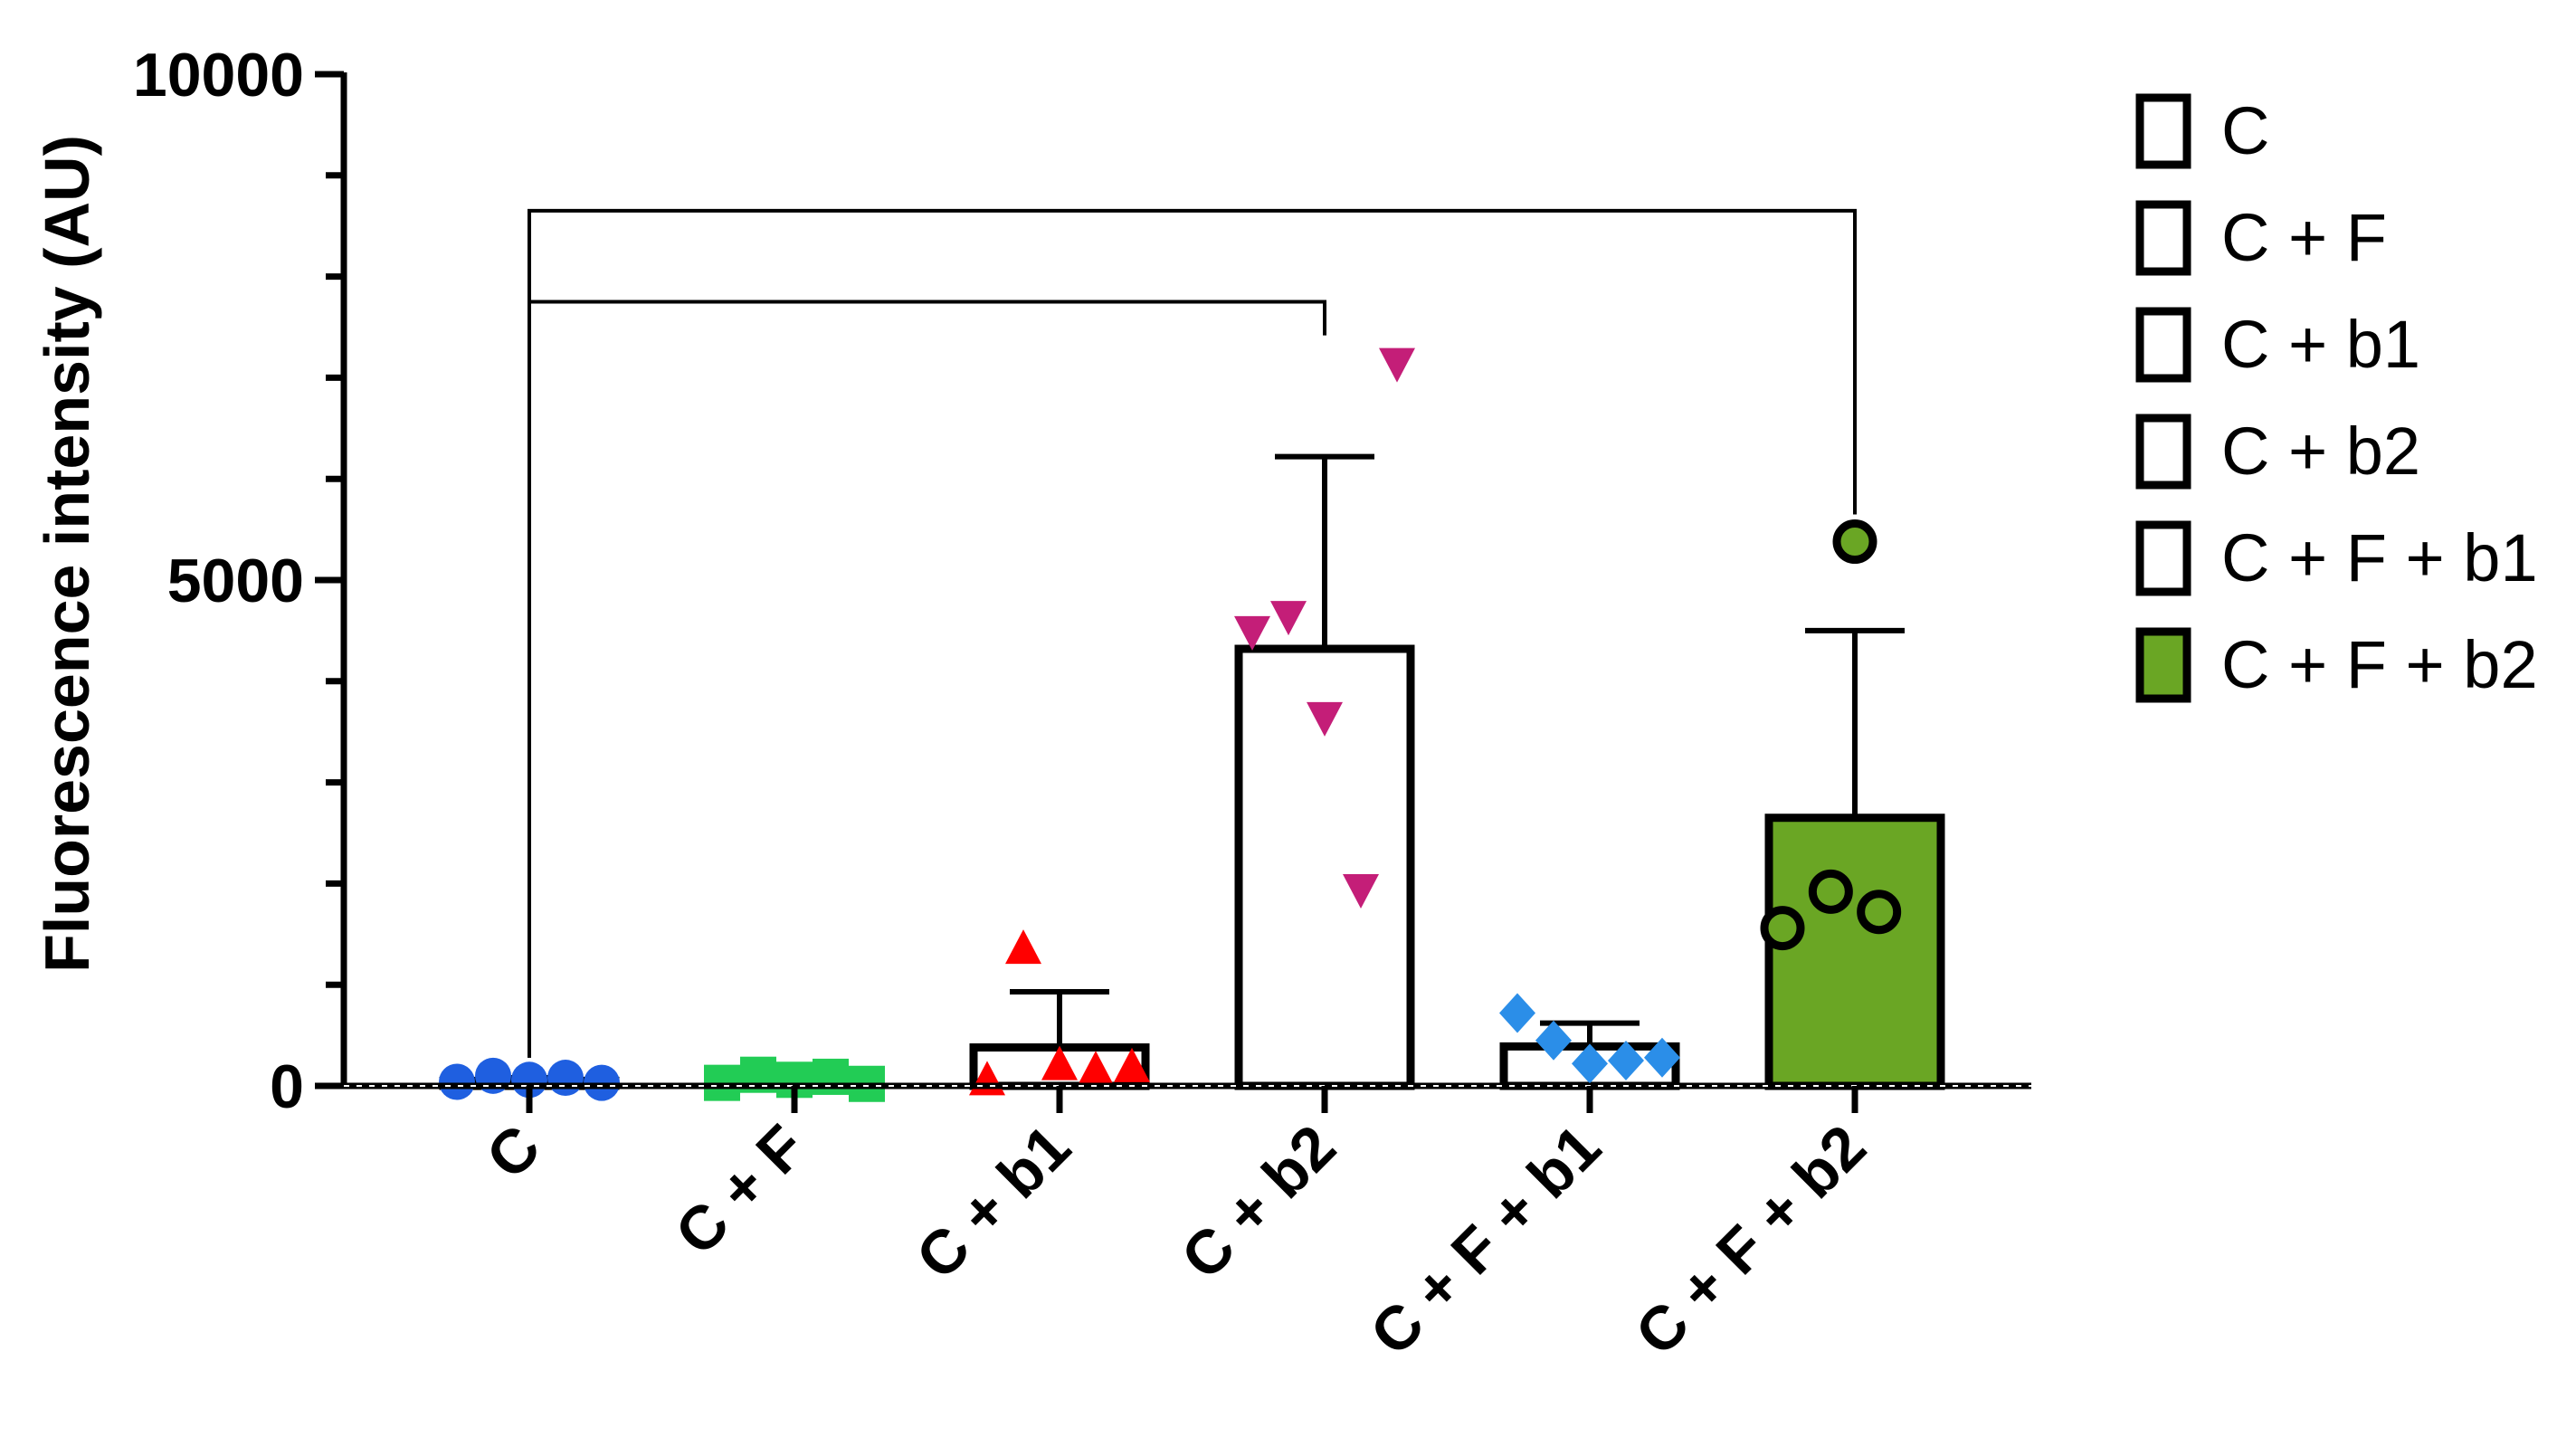  I want to click on legend-label: C + b2, so click(2320, 451).